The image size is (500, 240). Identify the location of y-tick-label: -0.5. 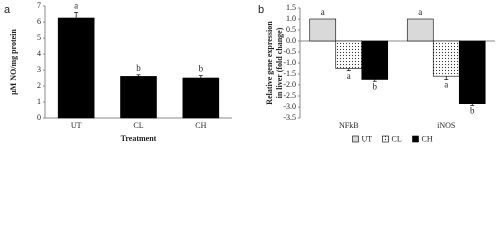
(289, 51).